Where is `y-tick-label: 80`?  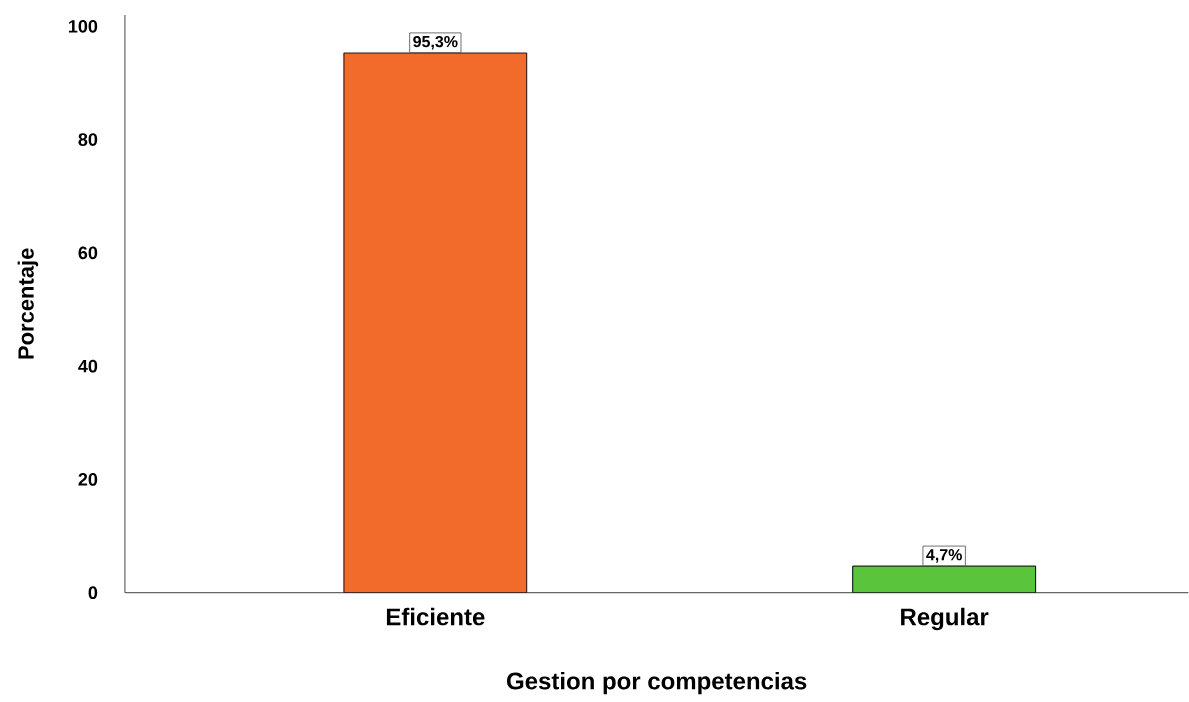 y-tick-label: 80 is located at coordinates (88, 140).